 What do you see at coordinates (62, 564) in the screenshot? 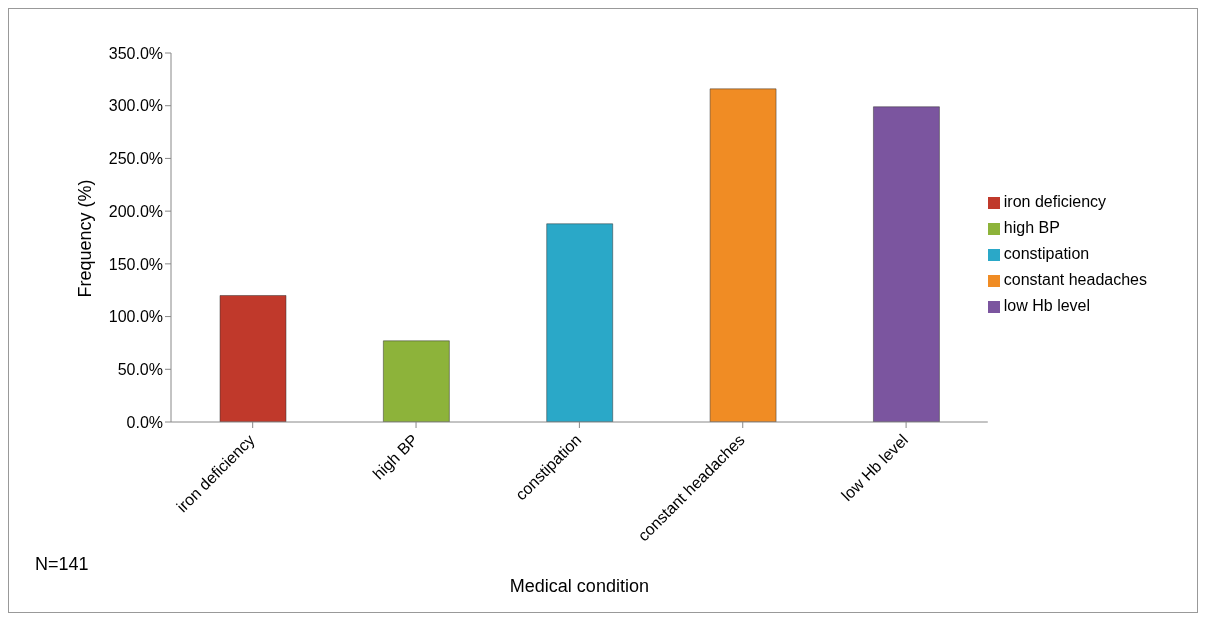
I see `text: N=141` at bounding box center [62, 564].